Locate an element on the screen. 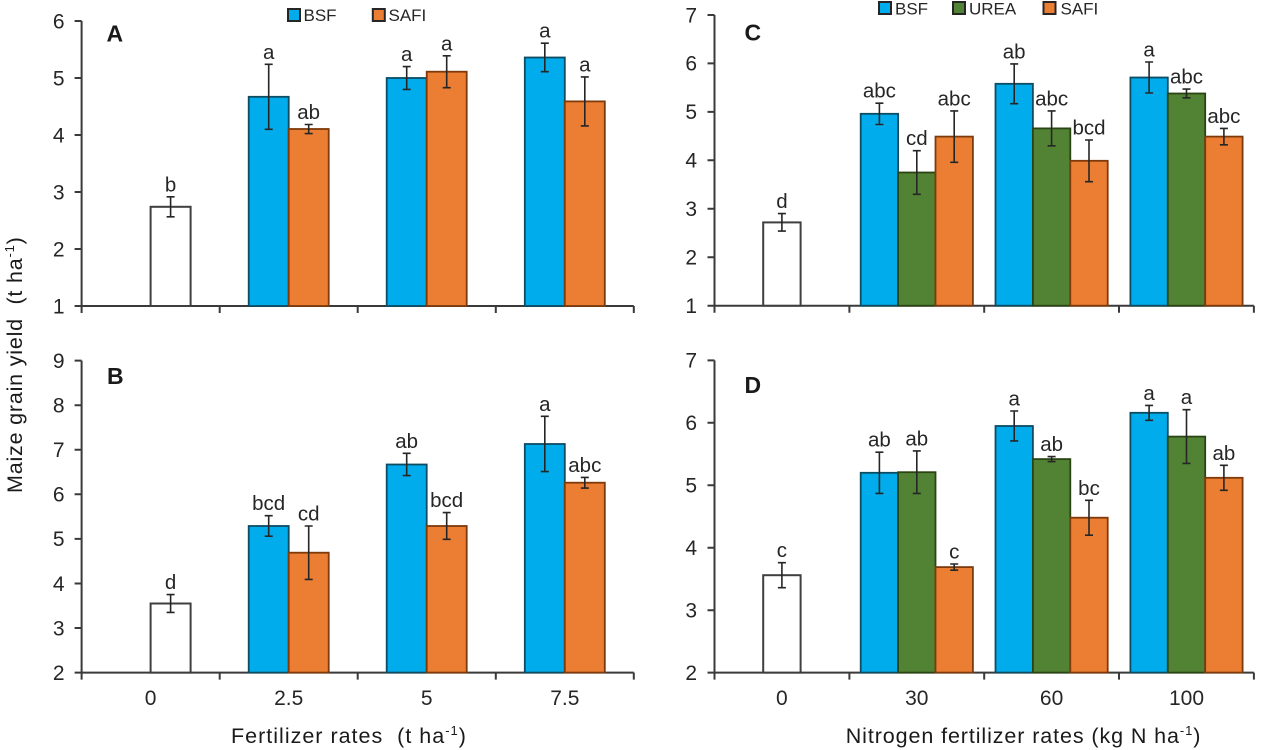 Image resolution: width=1261 pixels, height=750 pixels. svg-text: UREA is located at coordinates (993, 9).